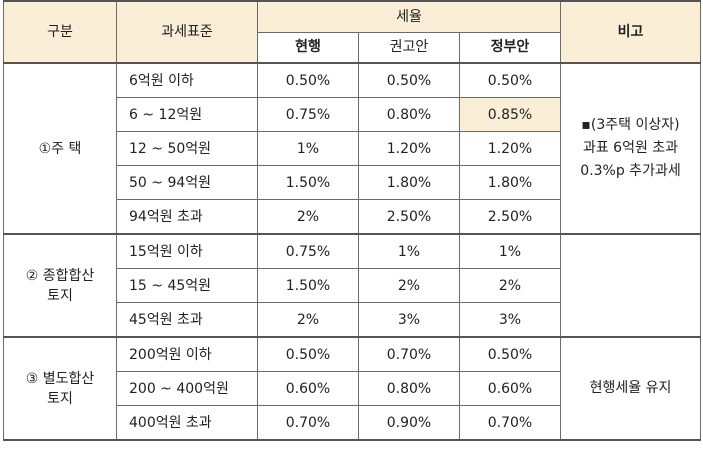 The width and height of the screenshot is (703, 452). Describe the element at coordinates (187, 217) in the screenshot. I see `tax-base-cell: 94억원 초과` at that location.